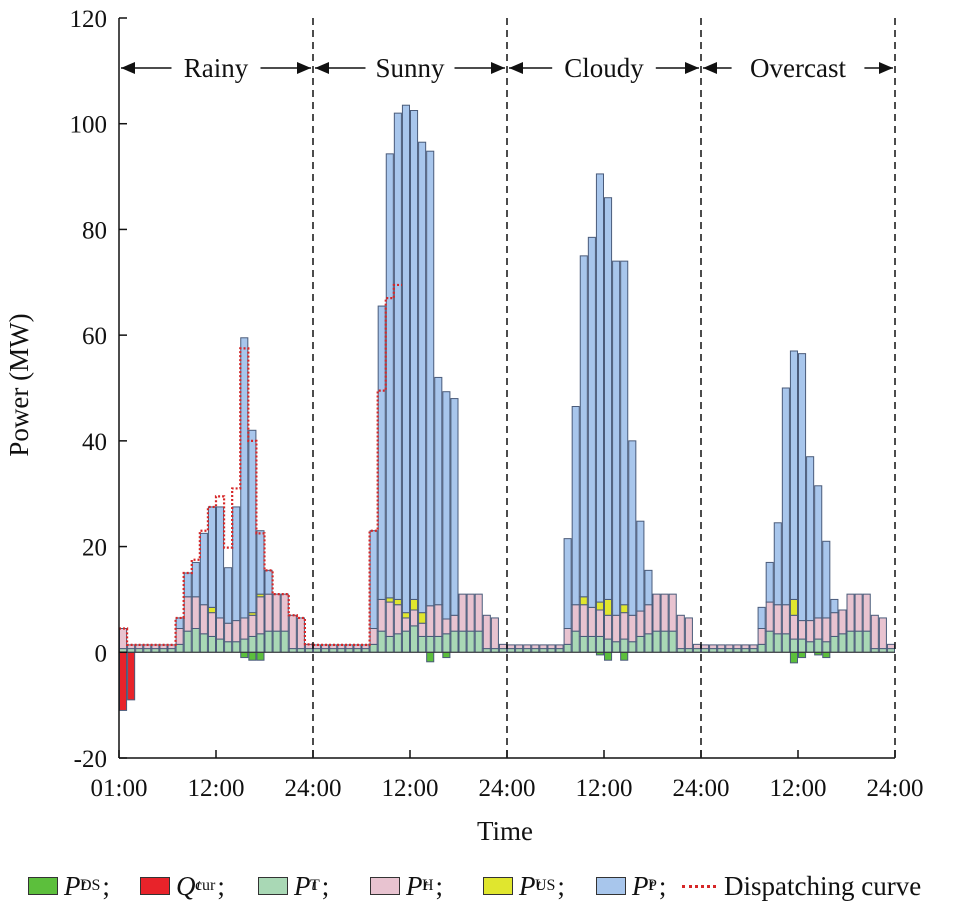  Describe the element at coordinates (545, 885) in the screenshot. I see `legend-subscript: US` at that location.